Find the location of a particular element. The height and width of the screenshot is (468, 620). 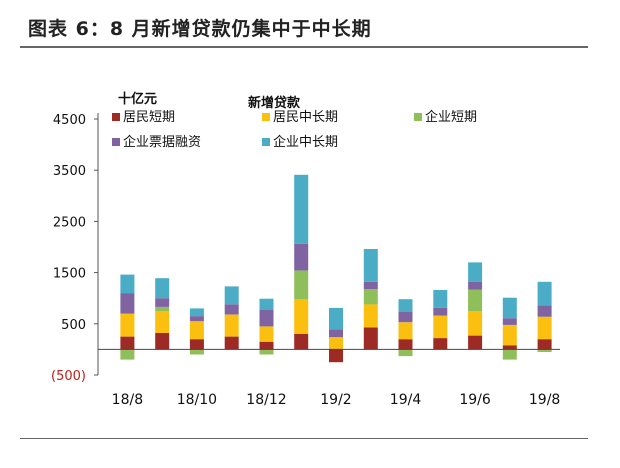

bottom-divider is located at coordinates (304, 438).